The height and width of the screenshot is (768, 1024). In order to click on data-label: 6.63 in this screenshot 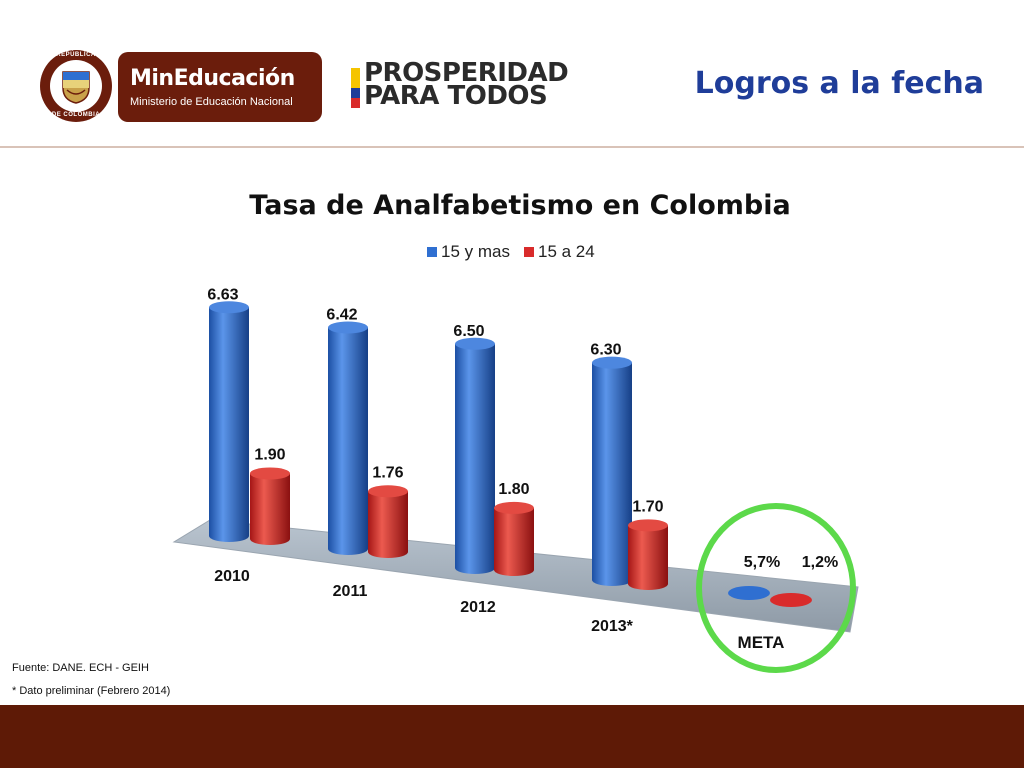, I will do `click(222, 294)`.